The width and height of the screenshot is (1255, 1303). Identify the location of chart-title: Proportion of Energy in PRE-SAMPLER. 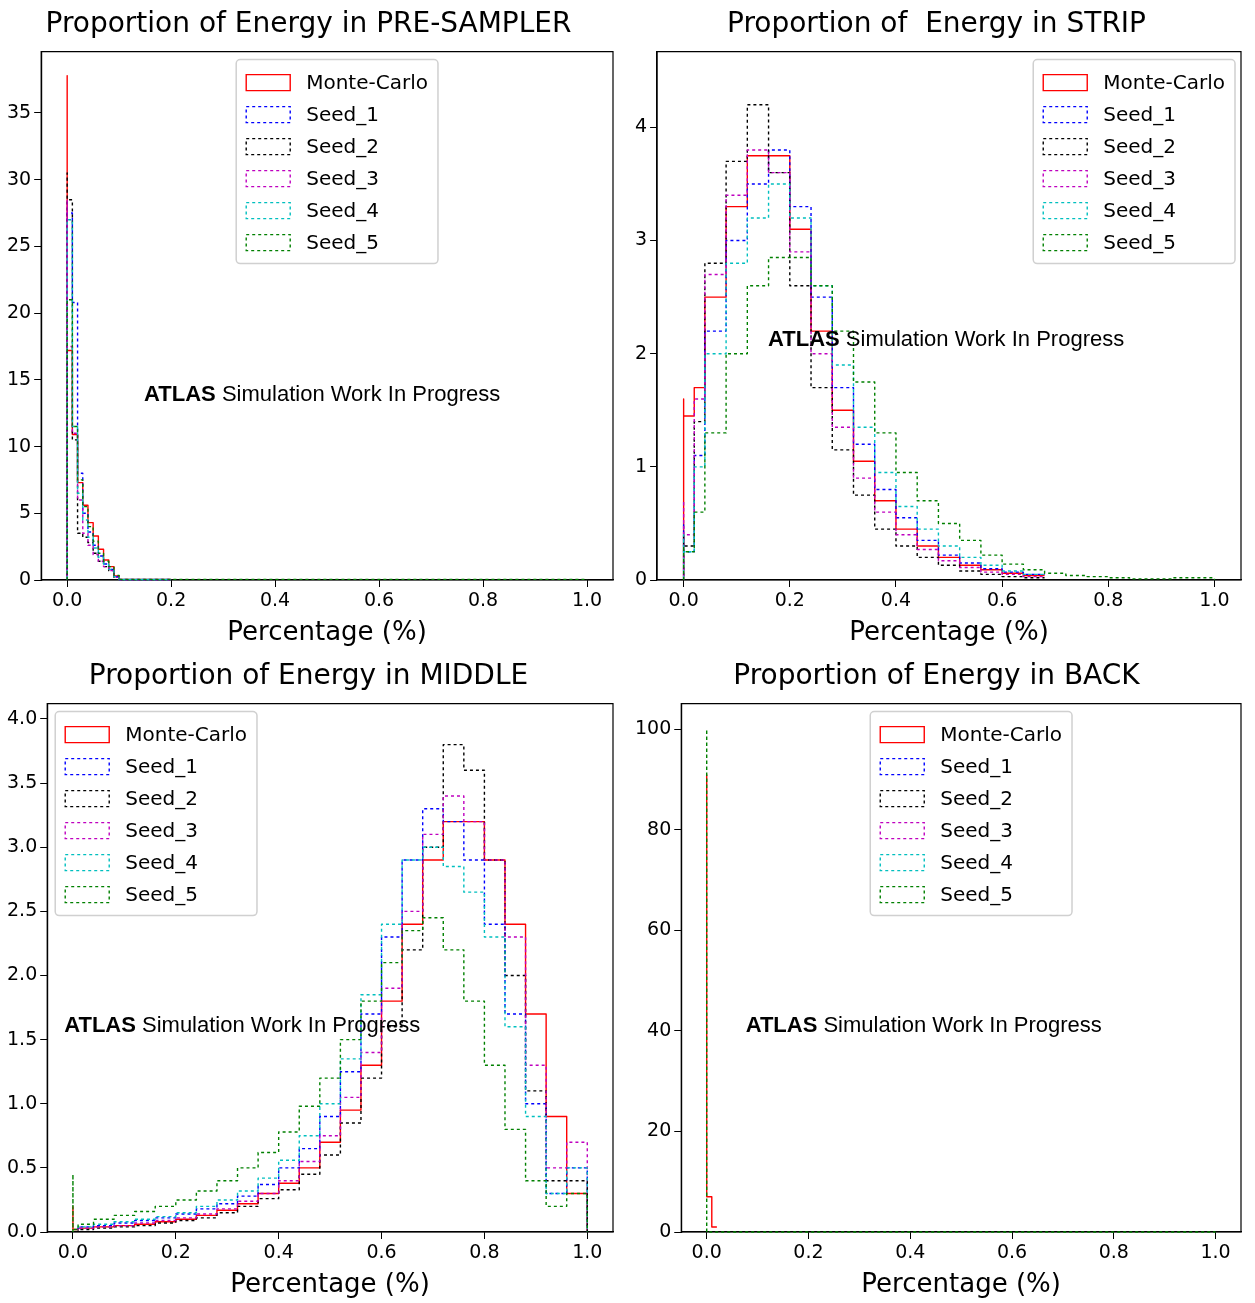
(308, 23).